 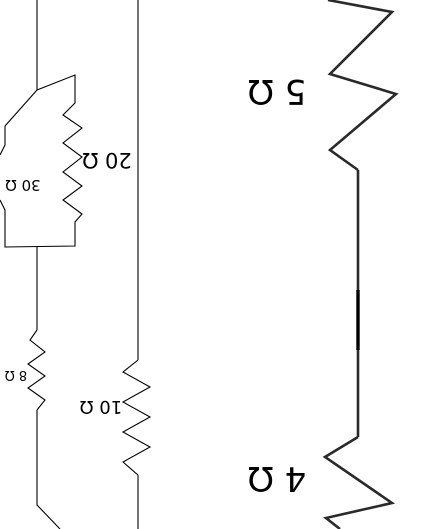 What do you see at coordinates (277, 478) in the screenshot?
I see `resistor-4-label: 4 Ω` at bounding box center [277, 478].